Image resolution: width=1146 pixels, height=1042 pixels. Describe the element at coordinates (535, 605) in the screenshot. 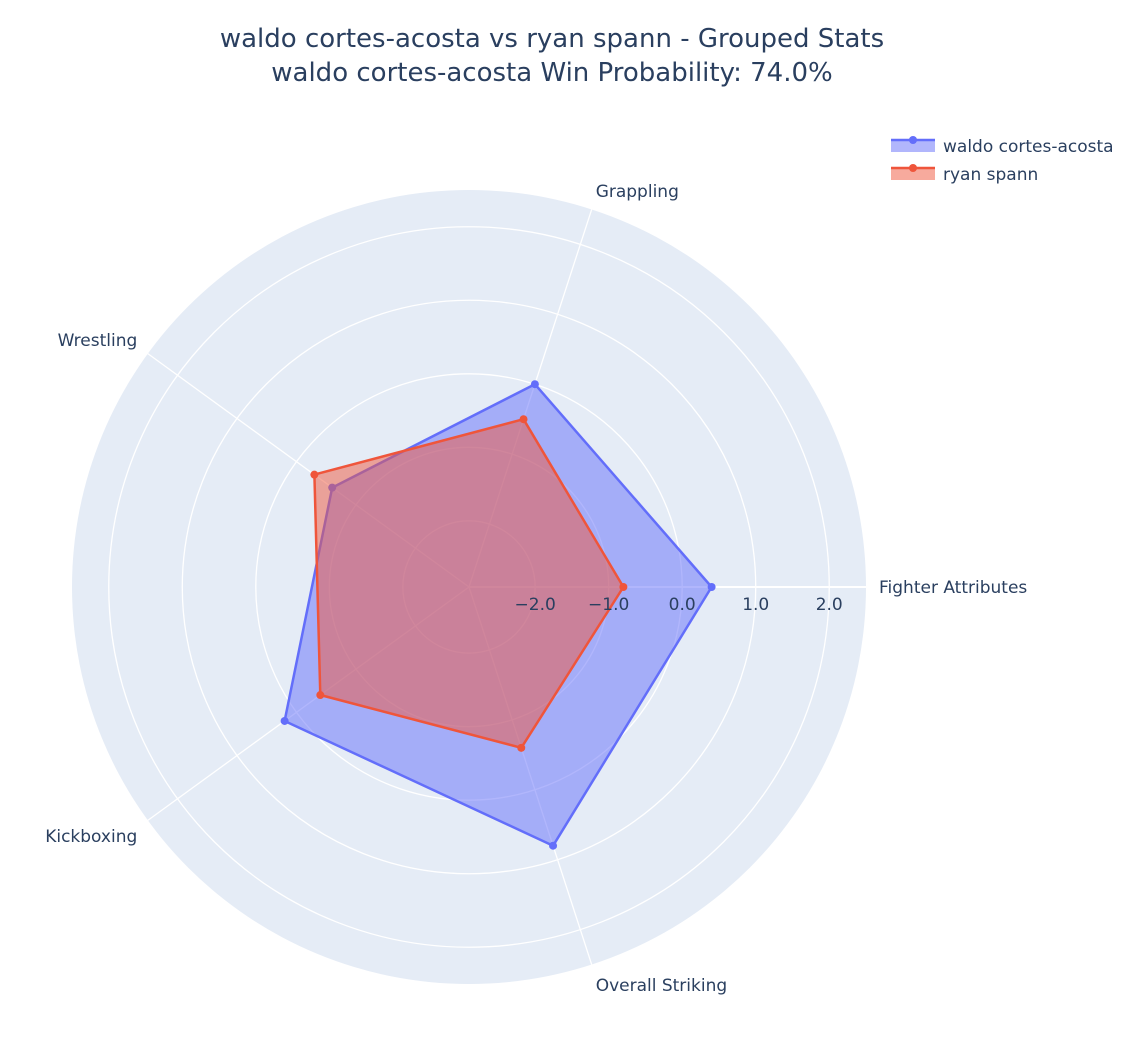

I see `radial-tick-label: −2.0` at that location.